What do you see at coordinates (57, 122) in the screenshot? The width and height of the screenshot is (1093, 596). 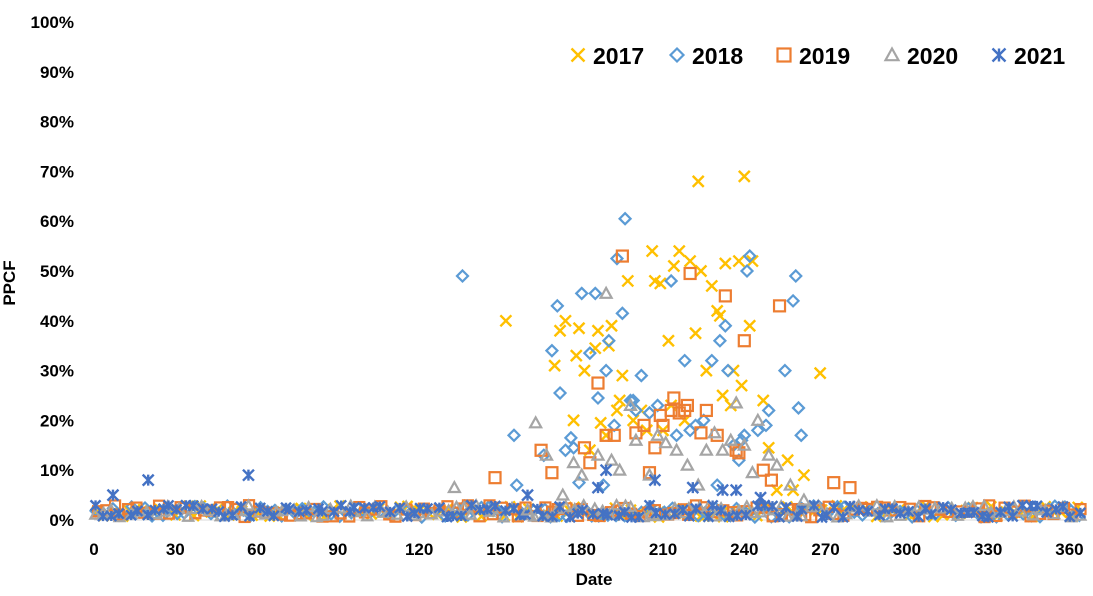 I see `y-tick-label: 80%` at bounding box center [57, 122].